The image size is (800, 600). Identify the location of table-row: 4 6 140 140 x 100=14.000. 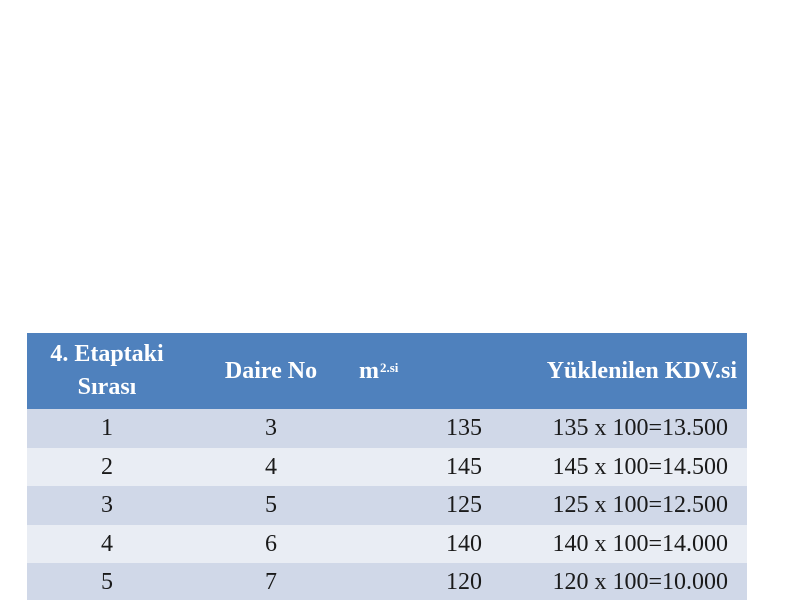
(387, 543).